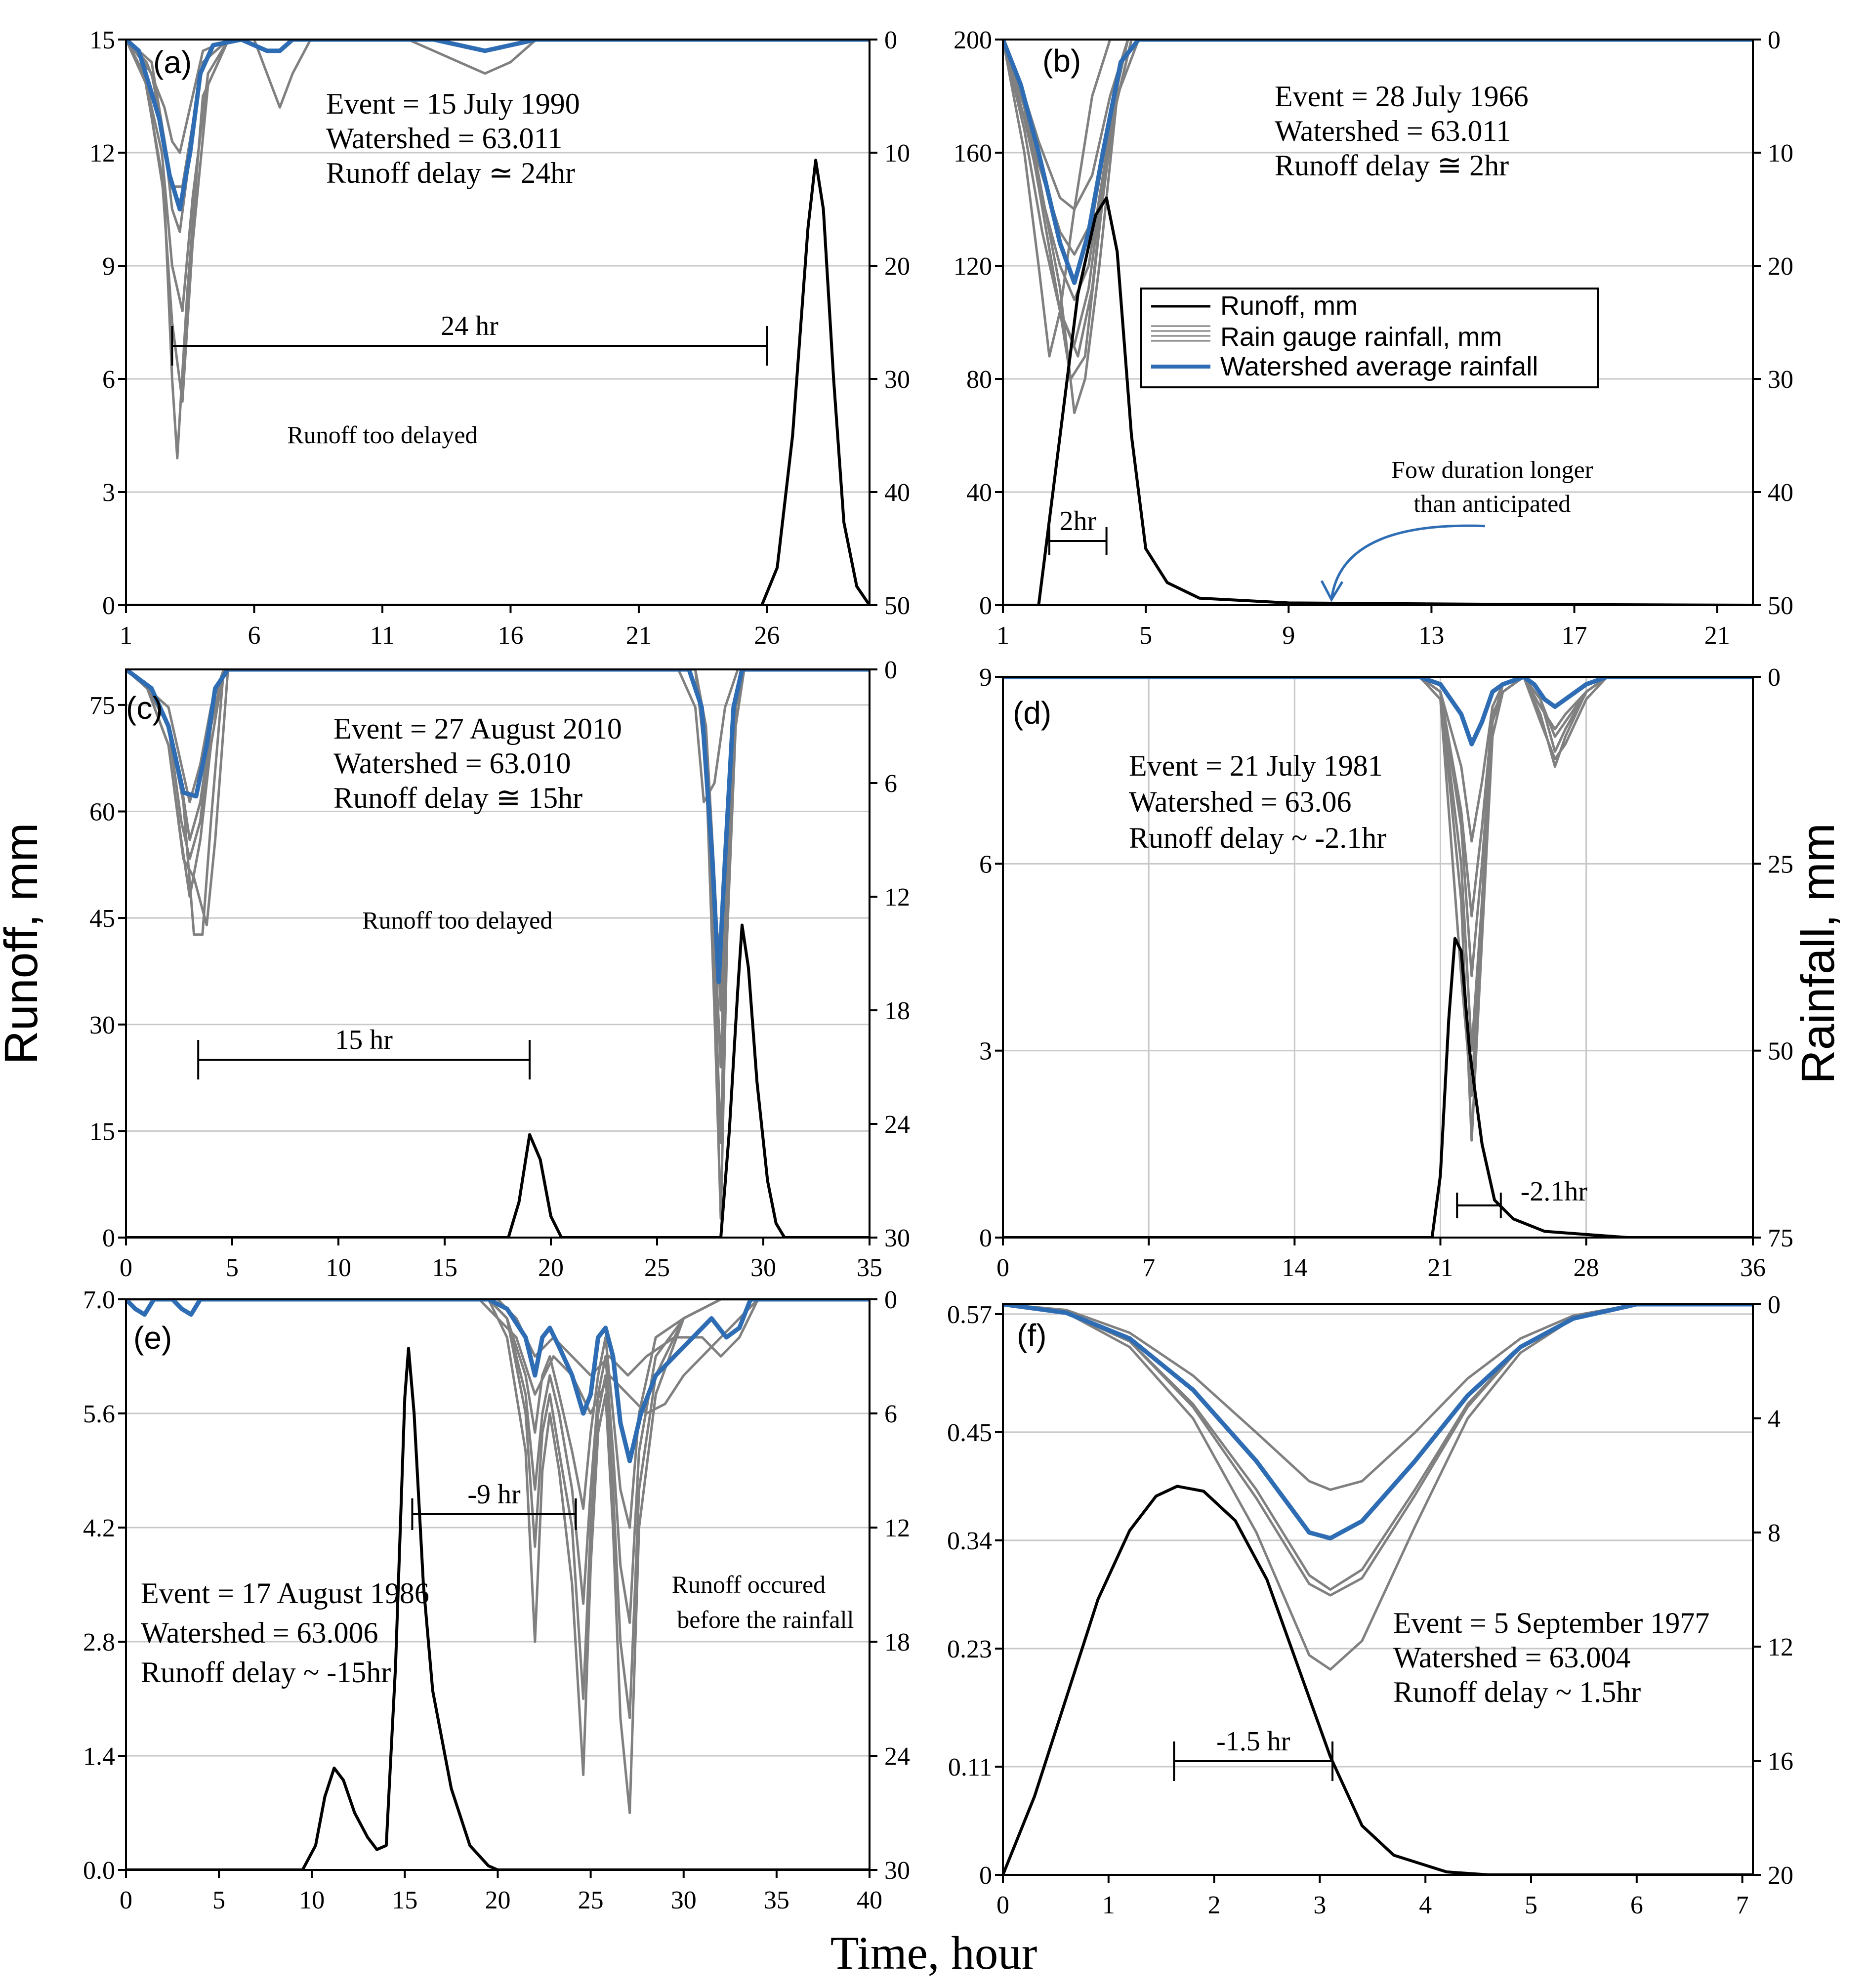 This screenshot has width=1867, height=1988. Describe the element at coordinates (1775, 1419) in the screenshot. I see `ytick-label-right: 4` at that location.